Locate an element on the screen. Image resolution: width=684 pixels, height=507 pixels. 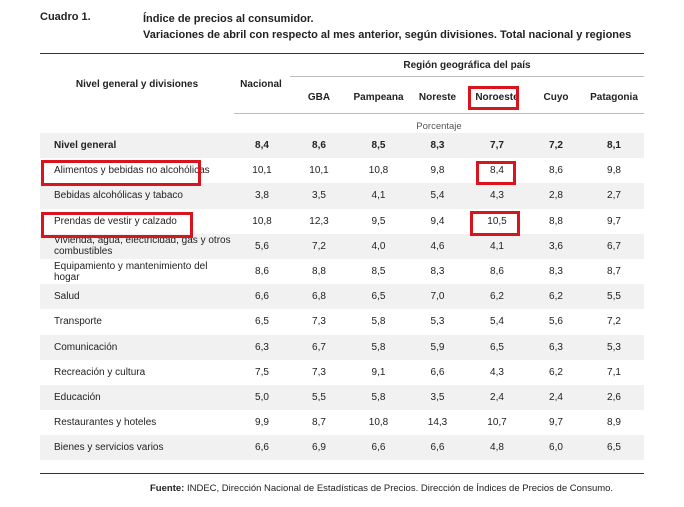
row-label: Equipamiento y mantenimiento del hogar is located at coordinates (131, 271).